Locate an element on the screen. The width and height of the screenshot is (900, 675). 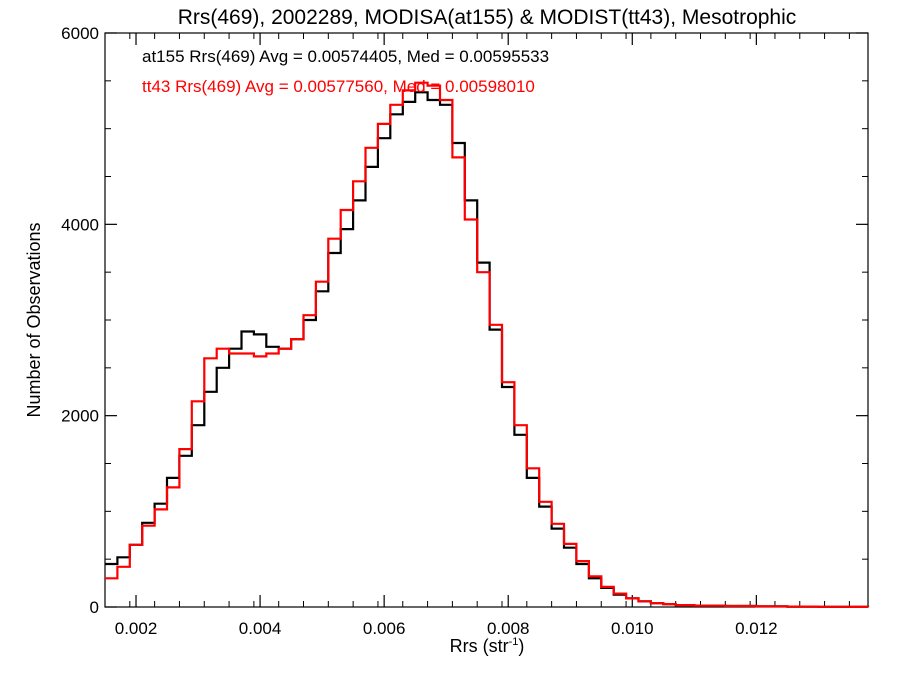
x-tick-label: 0.006 is located at coordinates (384, 628).